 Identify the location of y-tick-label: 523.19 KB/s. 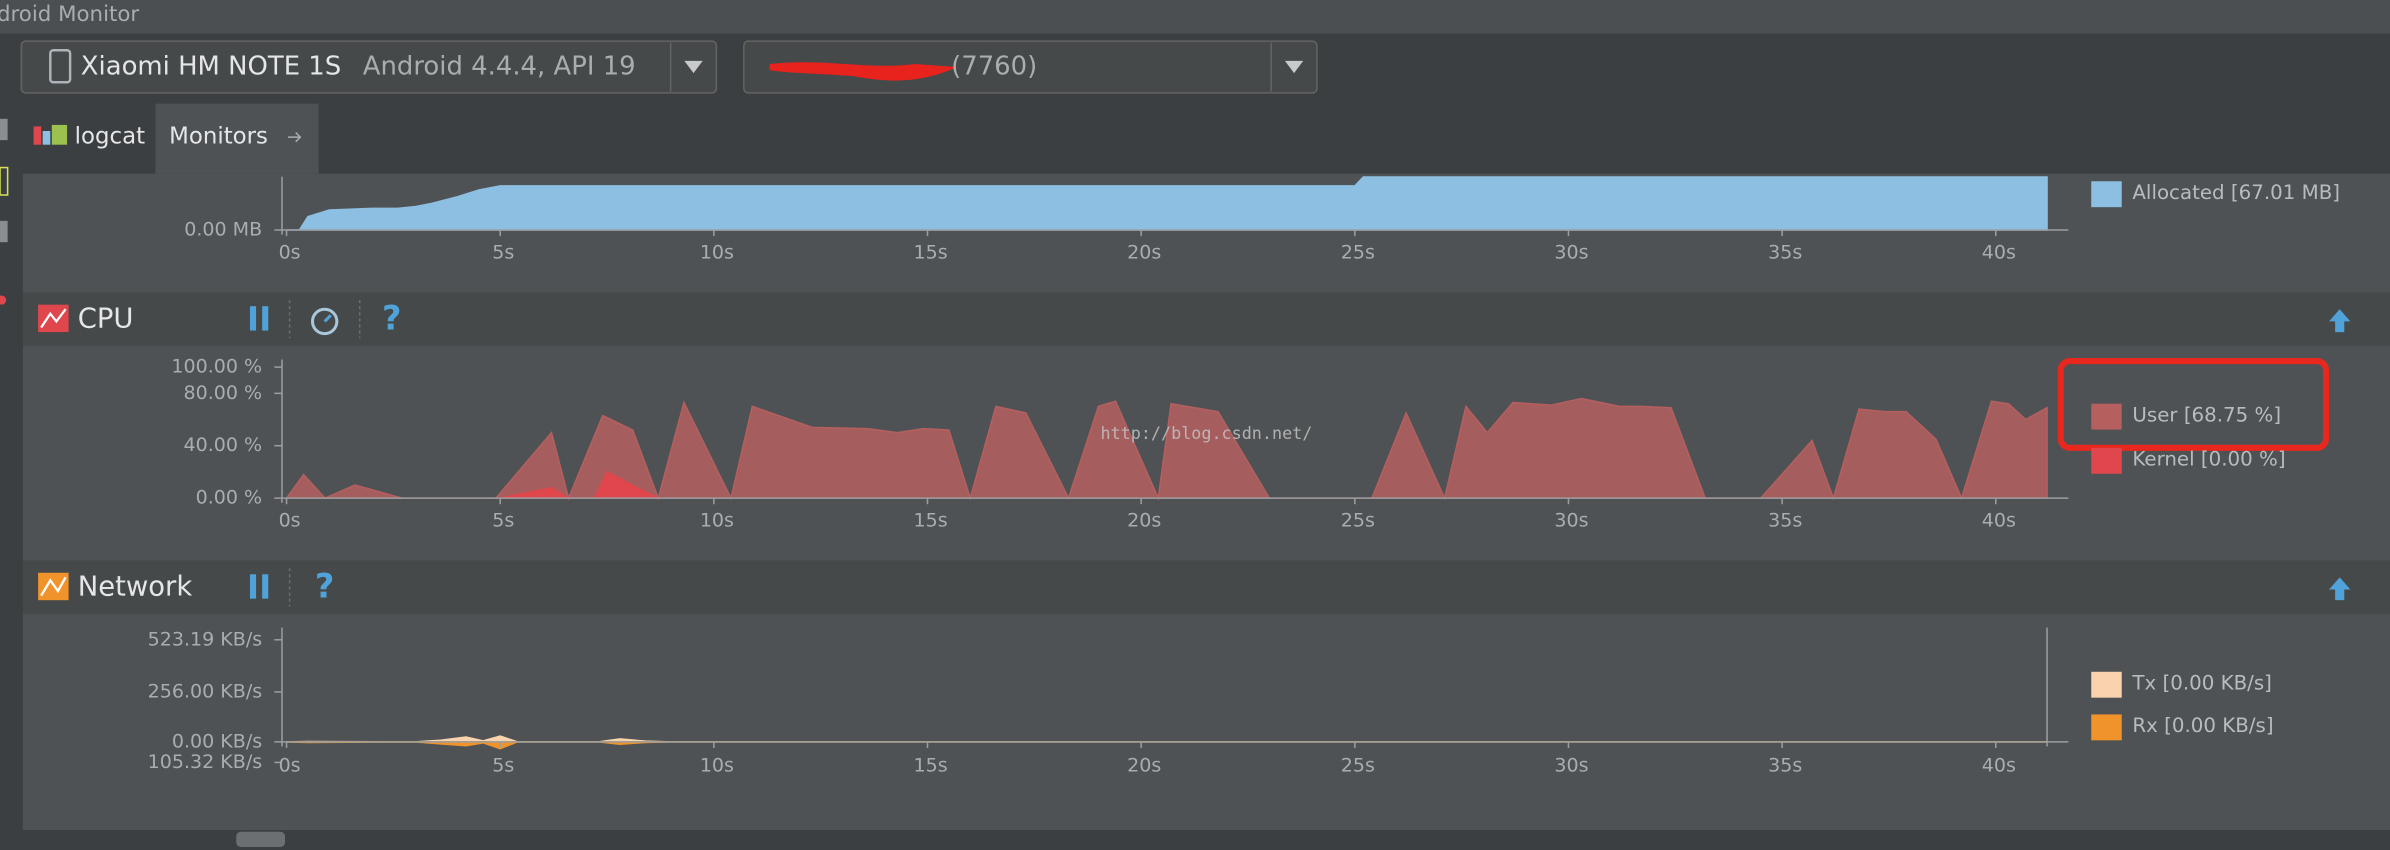
(205, 639).